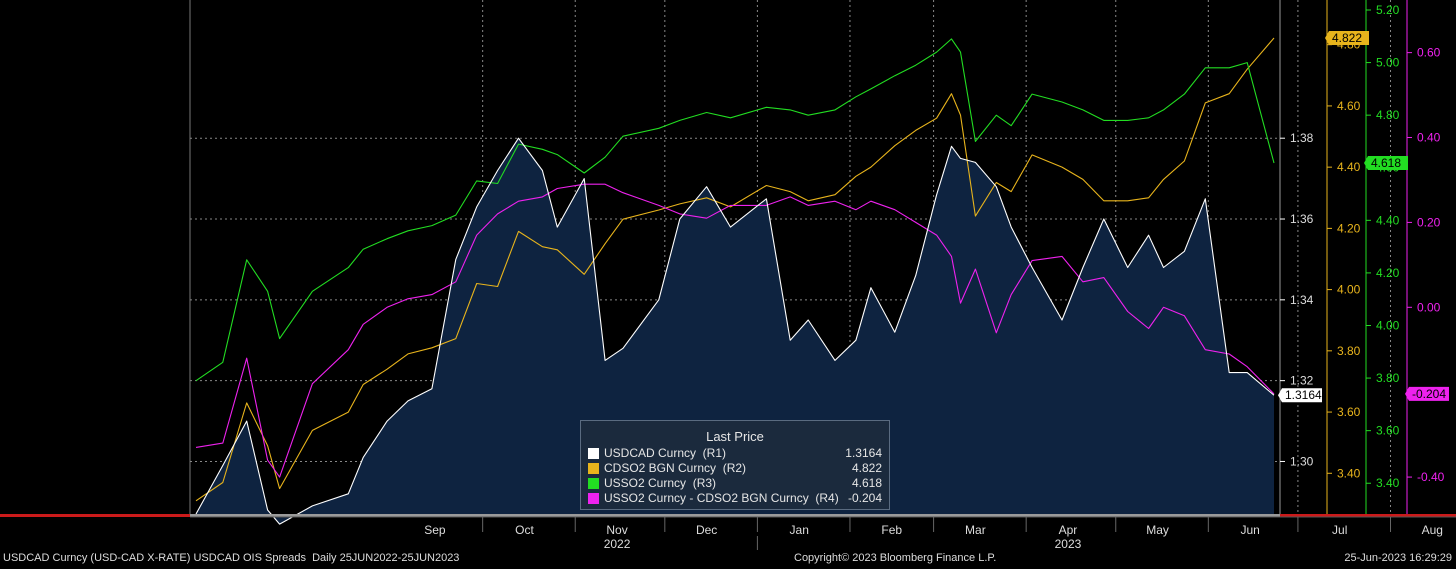 Image resolution: width=1456 pixels, height=569 pixels. What do you see at coordinates (975, 530) in the screenshot?
I see `x-axis-month-label: Mar` at bounding box center [975, 530].